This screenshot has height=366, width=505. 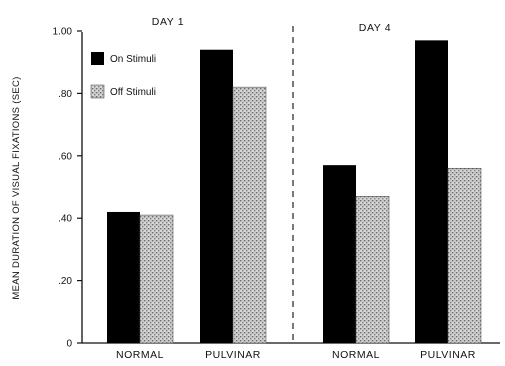 I want to click on category-labels: NORMAL PULVINAR NORMAL PULVINAR, so click(x=296, y=355).